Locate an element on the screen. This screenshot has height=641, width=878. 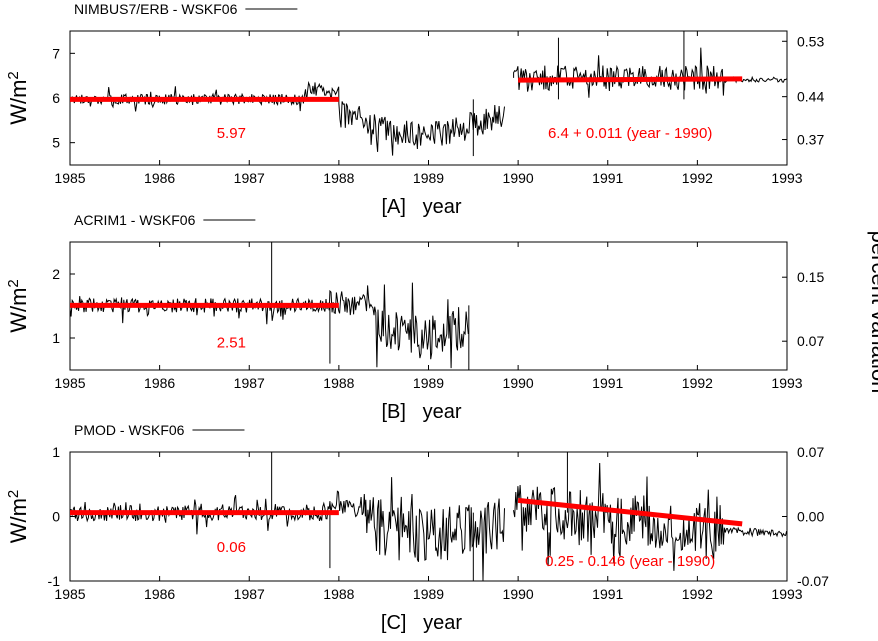
right-tick-label: 0.53 is located at coordinates (810, 41).